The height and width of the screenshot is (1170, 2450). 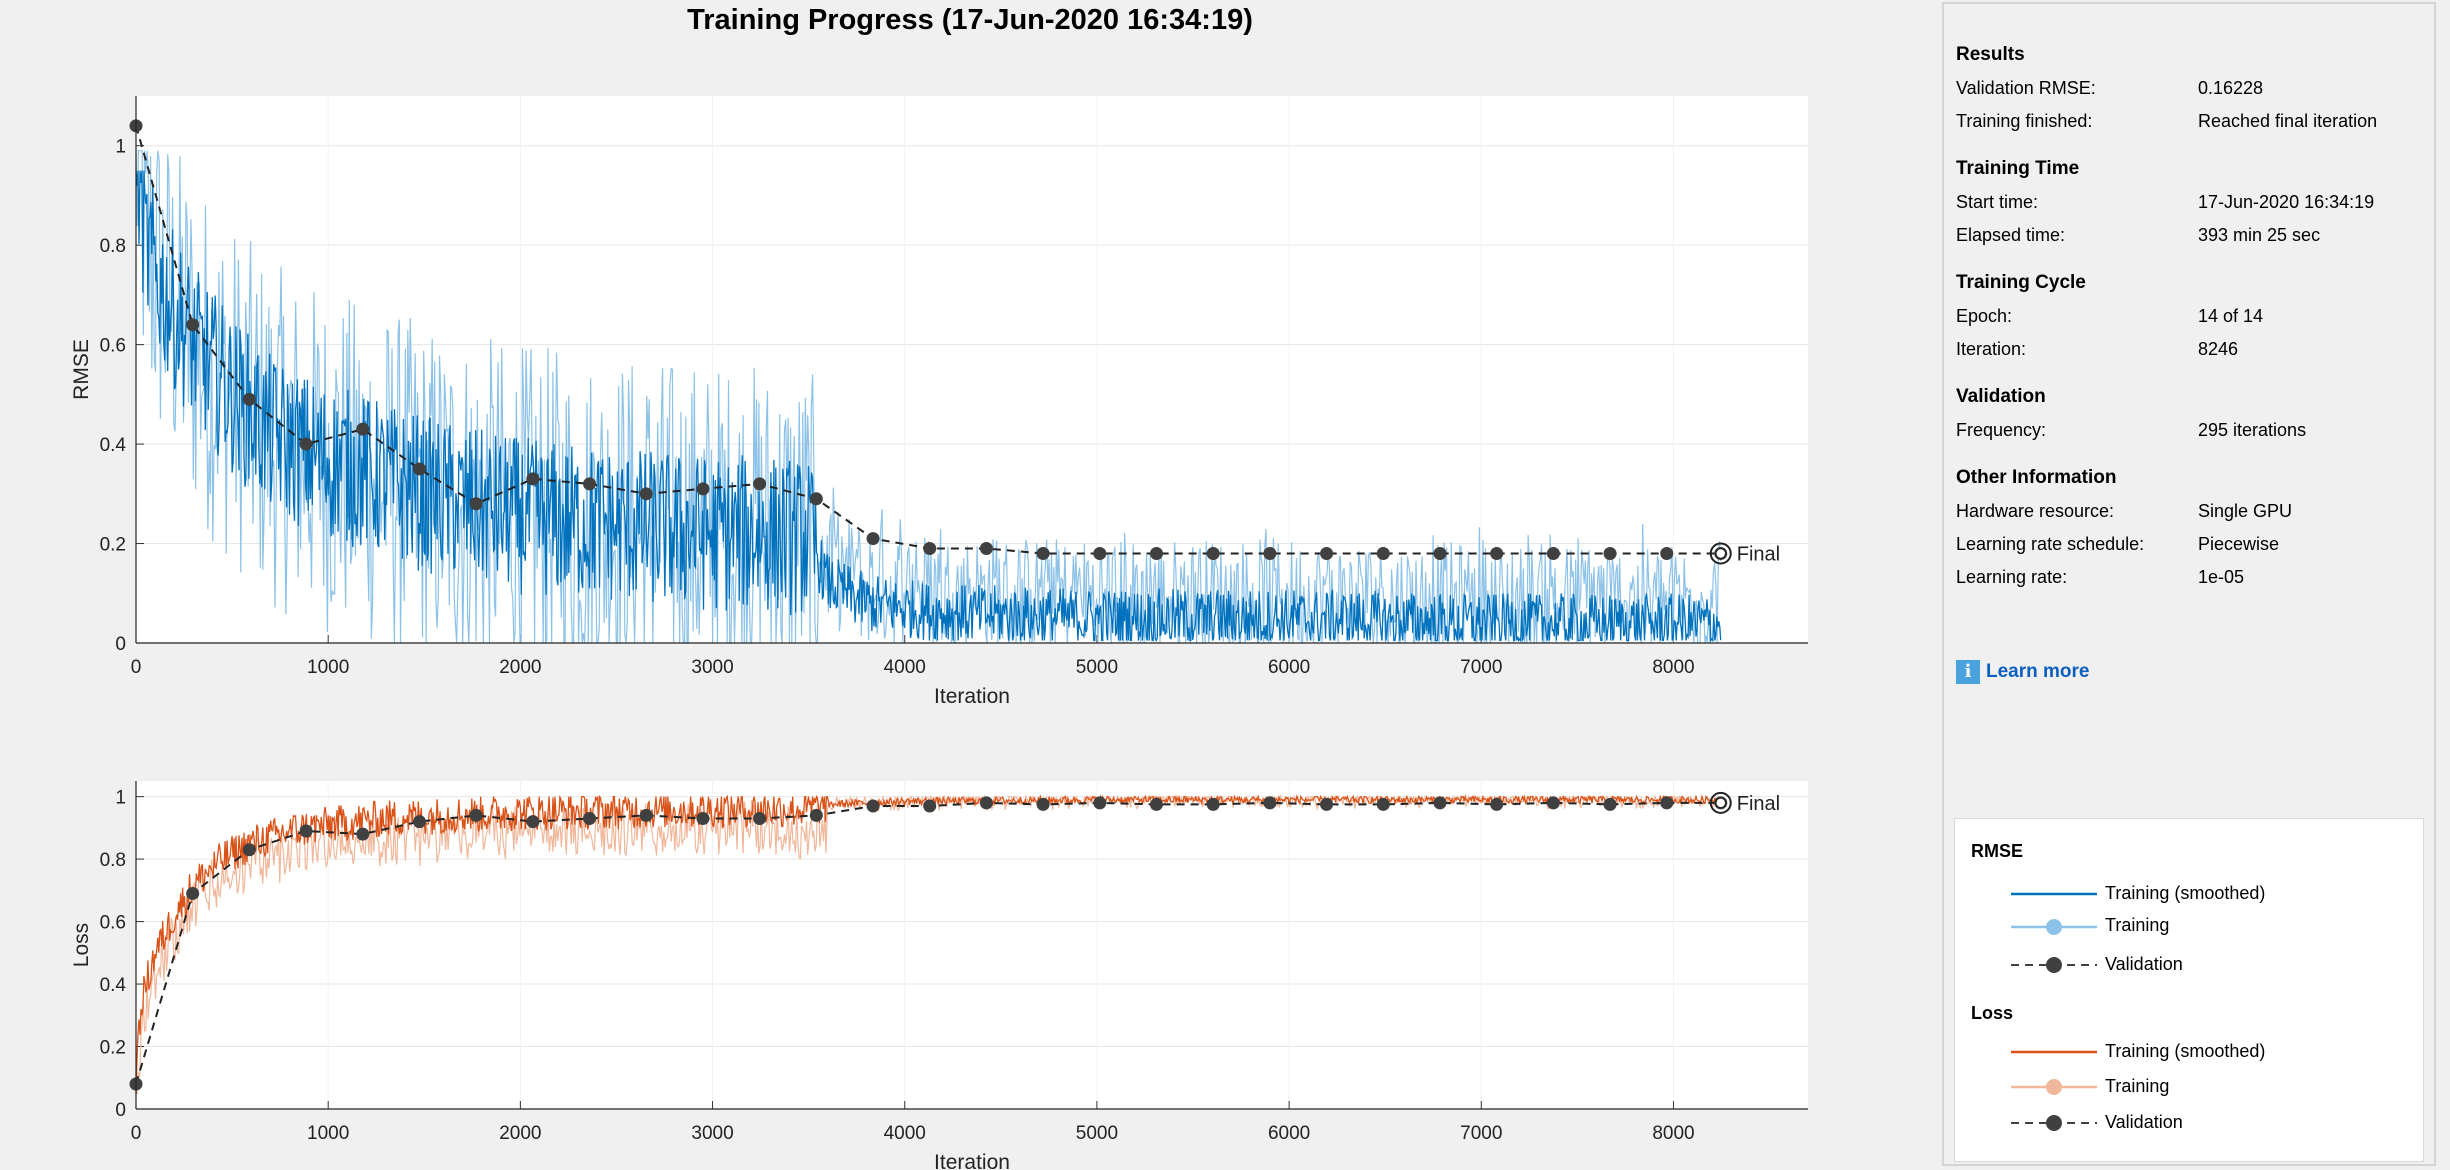 What do you see at coordinates (328, 1133) in the screenshot?
I see `loss-xtick-label: 1000` at bounding box center [328, 1133].